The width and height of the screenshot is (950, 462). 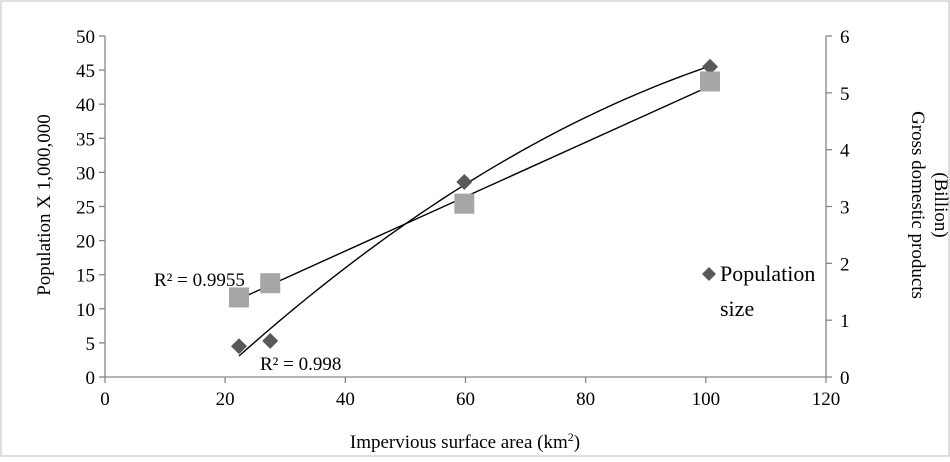 I want to click on x-tick-label: 80, so click(x=585, y=399).